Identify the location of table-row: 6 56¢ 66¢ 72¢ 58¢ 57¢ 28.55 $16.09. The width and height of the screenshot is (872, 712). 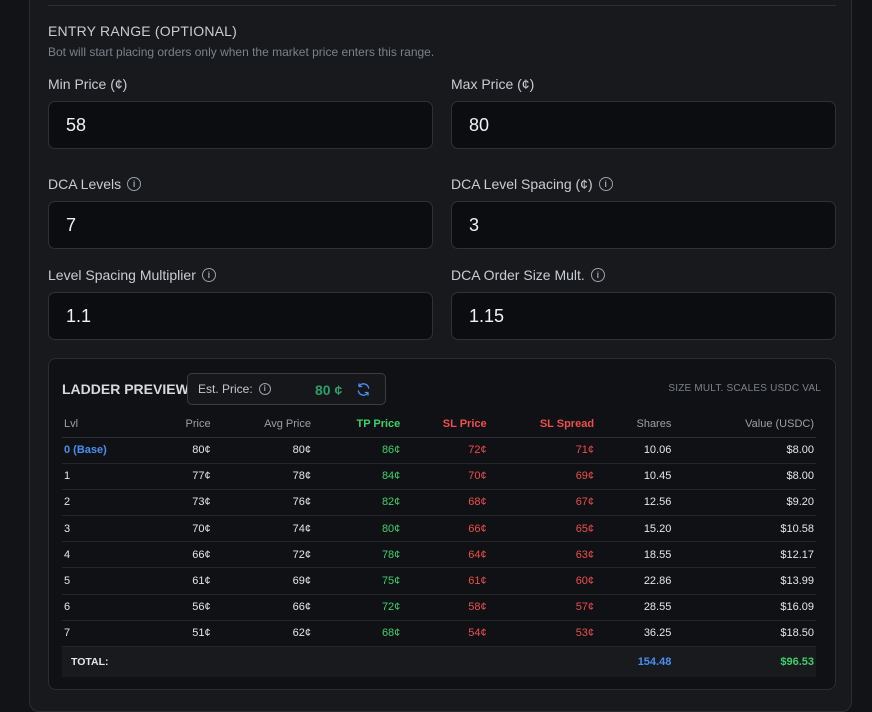
(439, 607).